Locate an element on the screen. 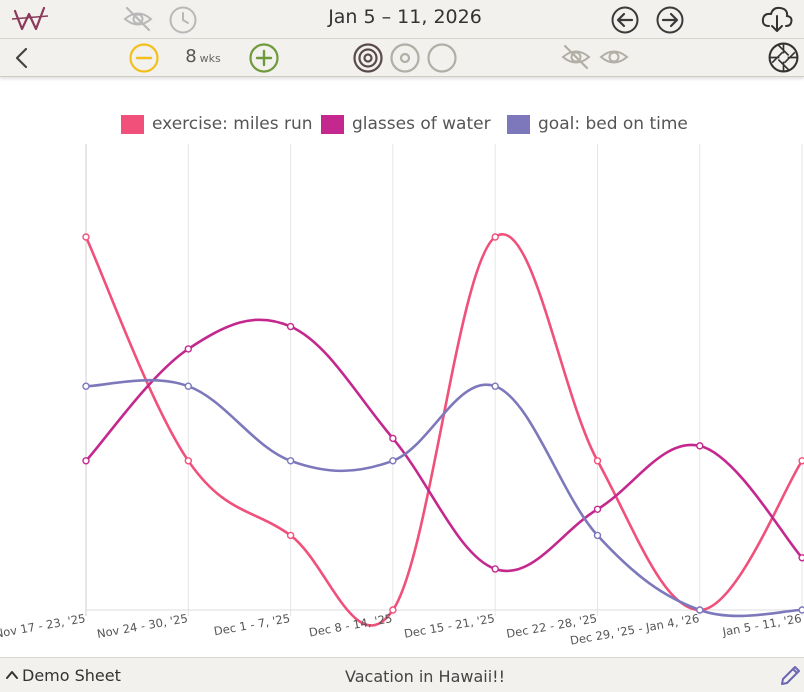 Image resolution: width=804 pixels, height=692 pixels. cloud-download-icon is located at coordinates (777, 19).